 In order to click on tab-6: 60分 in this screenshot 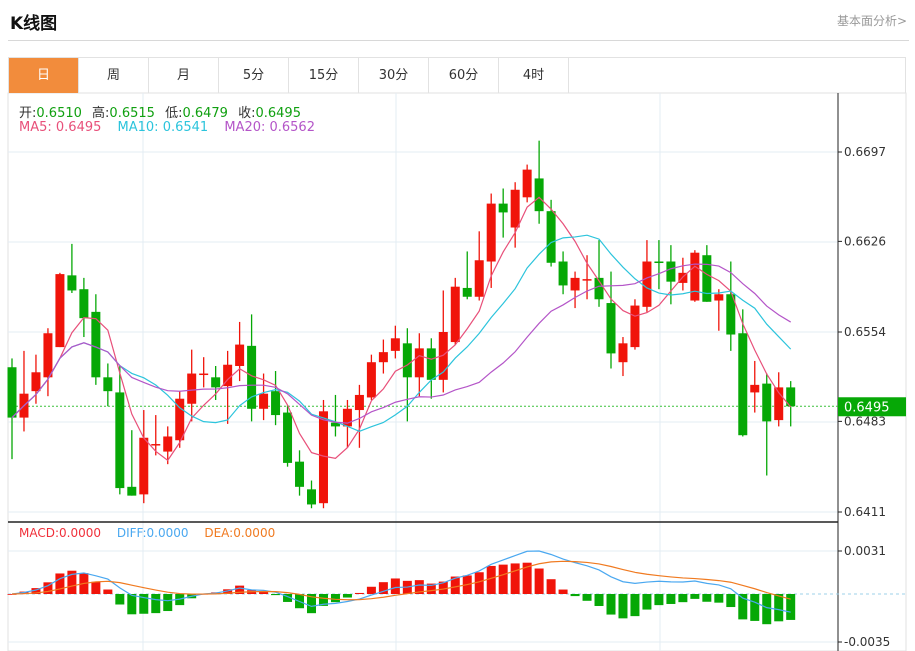, I will do `click(464, 75)`.